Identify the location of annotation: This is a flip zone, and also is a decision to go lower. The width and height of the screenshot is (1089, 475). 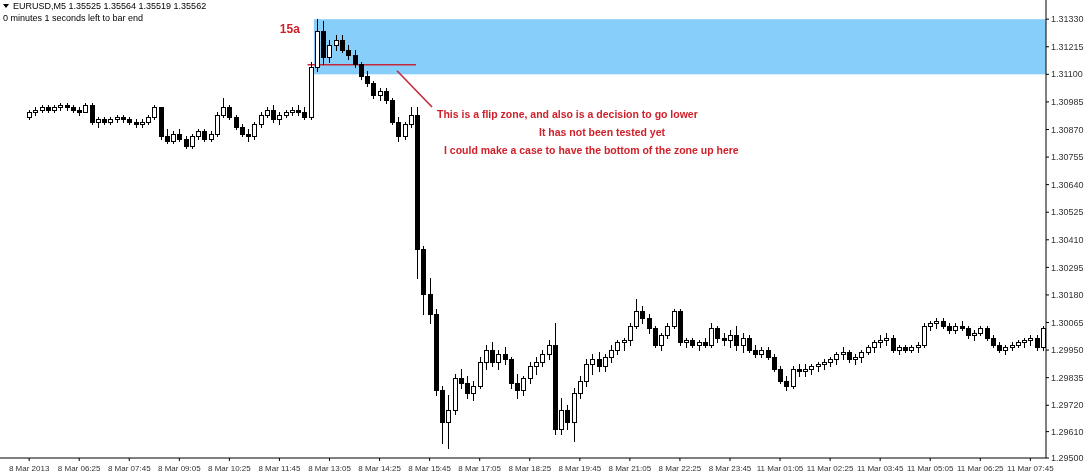
(567, 114).